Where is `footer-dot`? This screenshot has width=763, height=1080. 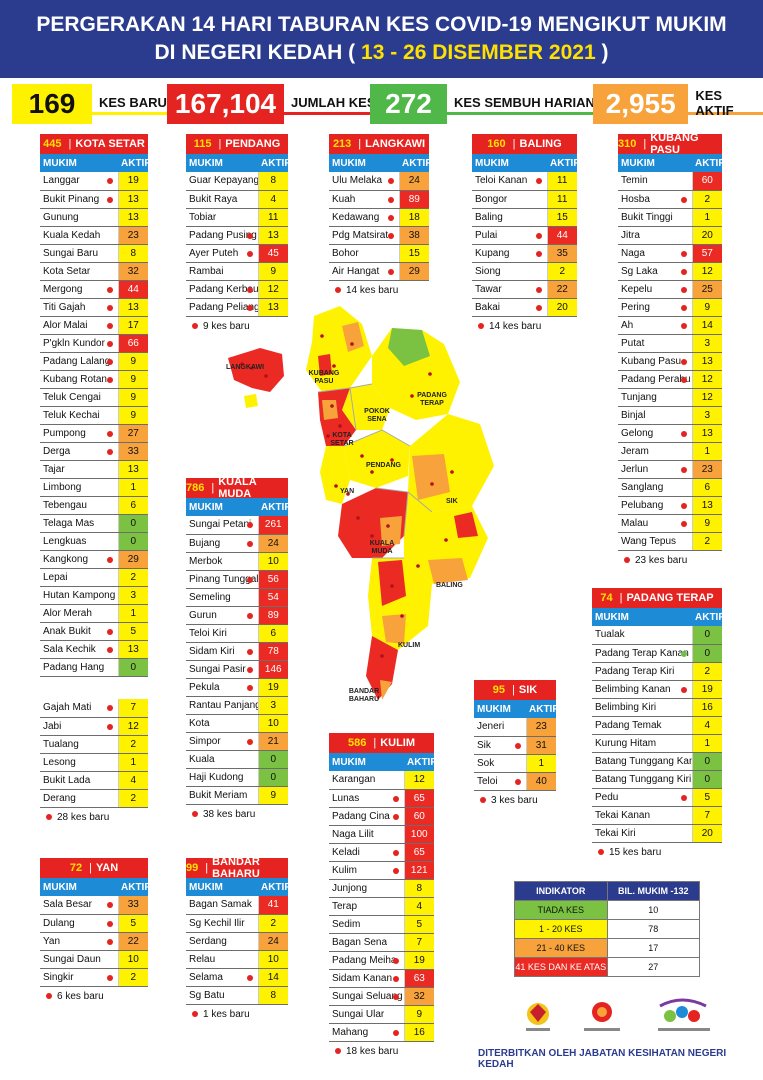 footer-dot is located at coordinates (338, 1051).